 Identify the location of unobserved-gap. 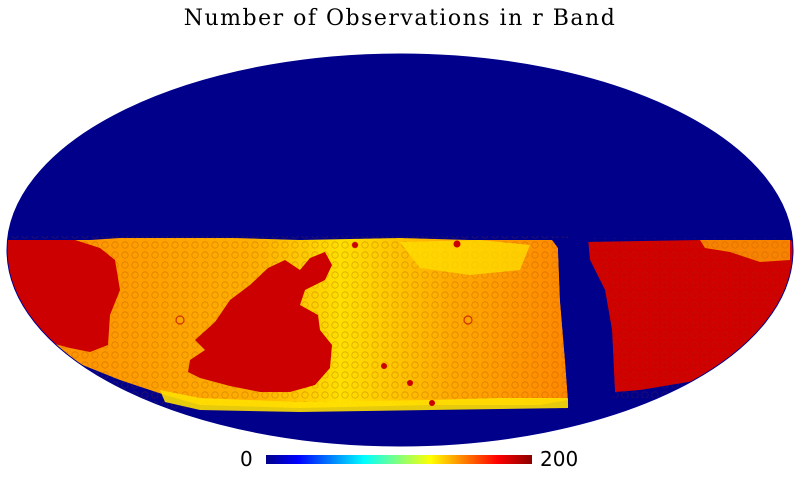
(583, 329).